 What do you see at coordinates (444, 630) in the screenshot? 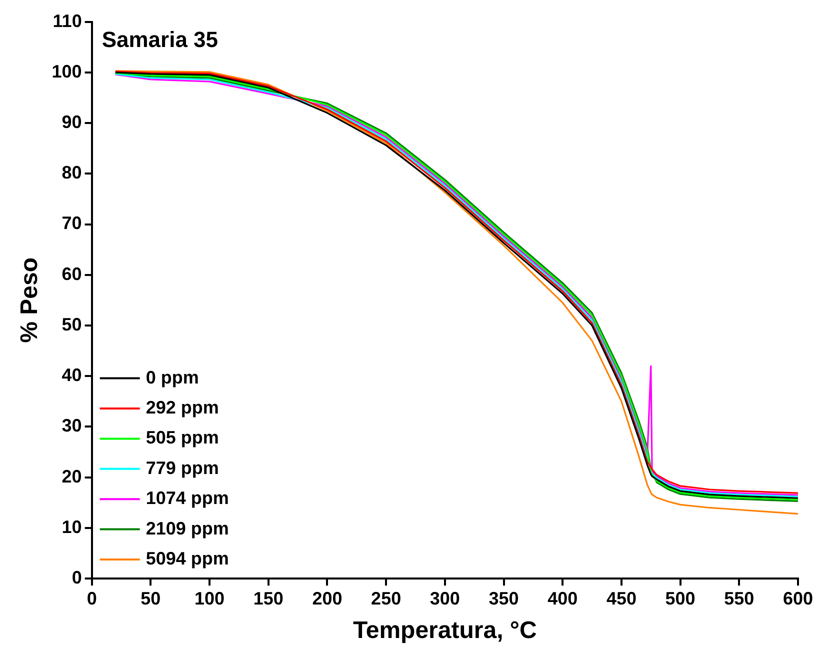
I see `x-axis-title: Temperatura, °C` at bounding box center [444, 630].